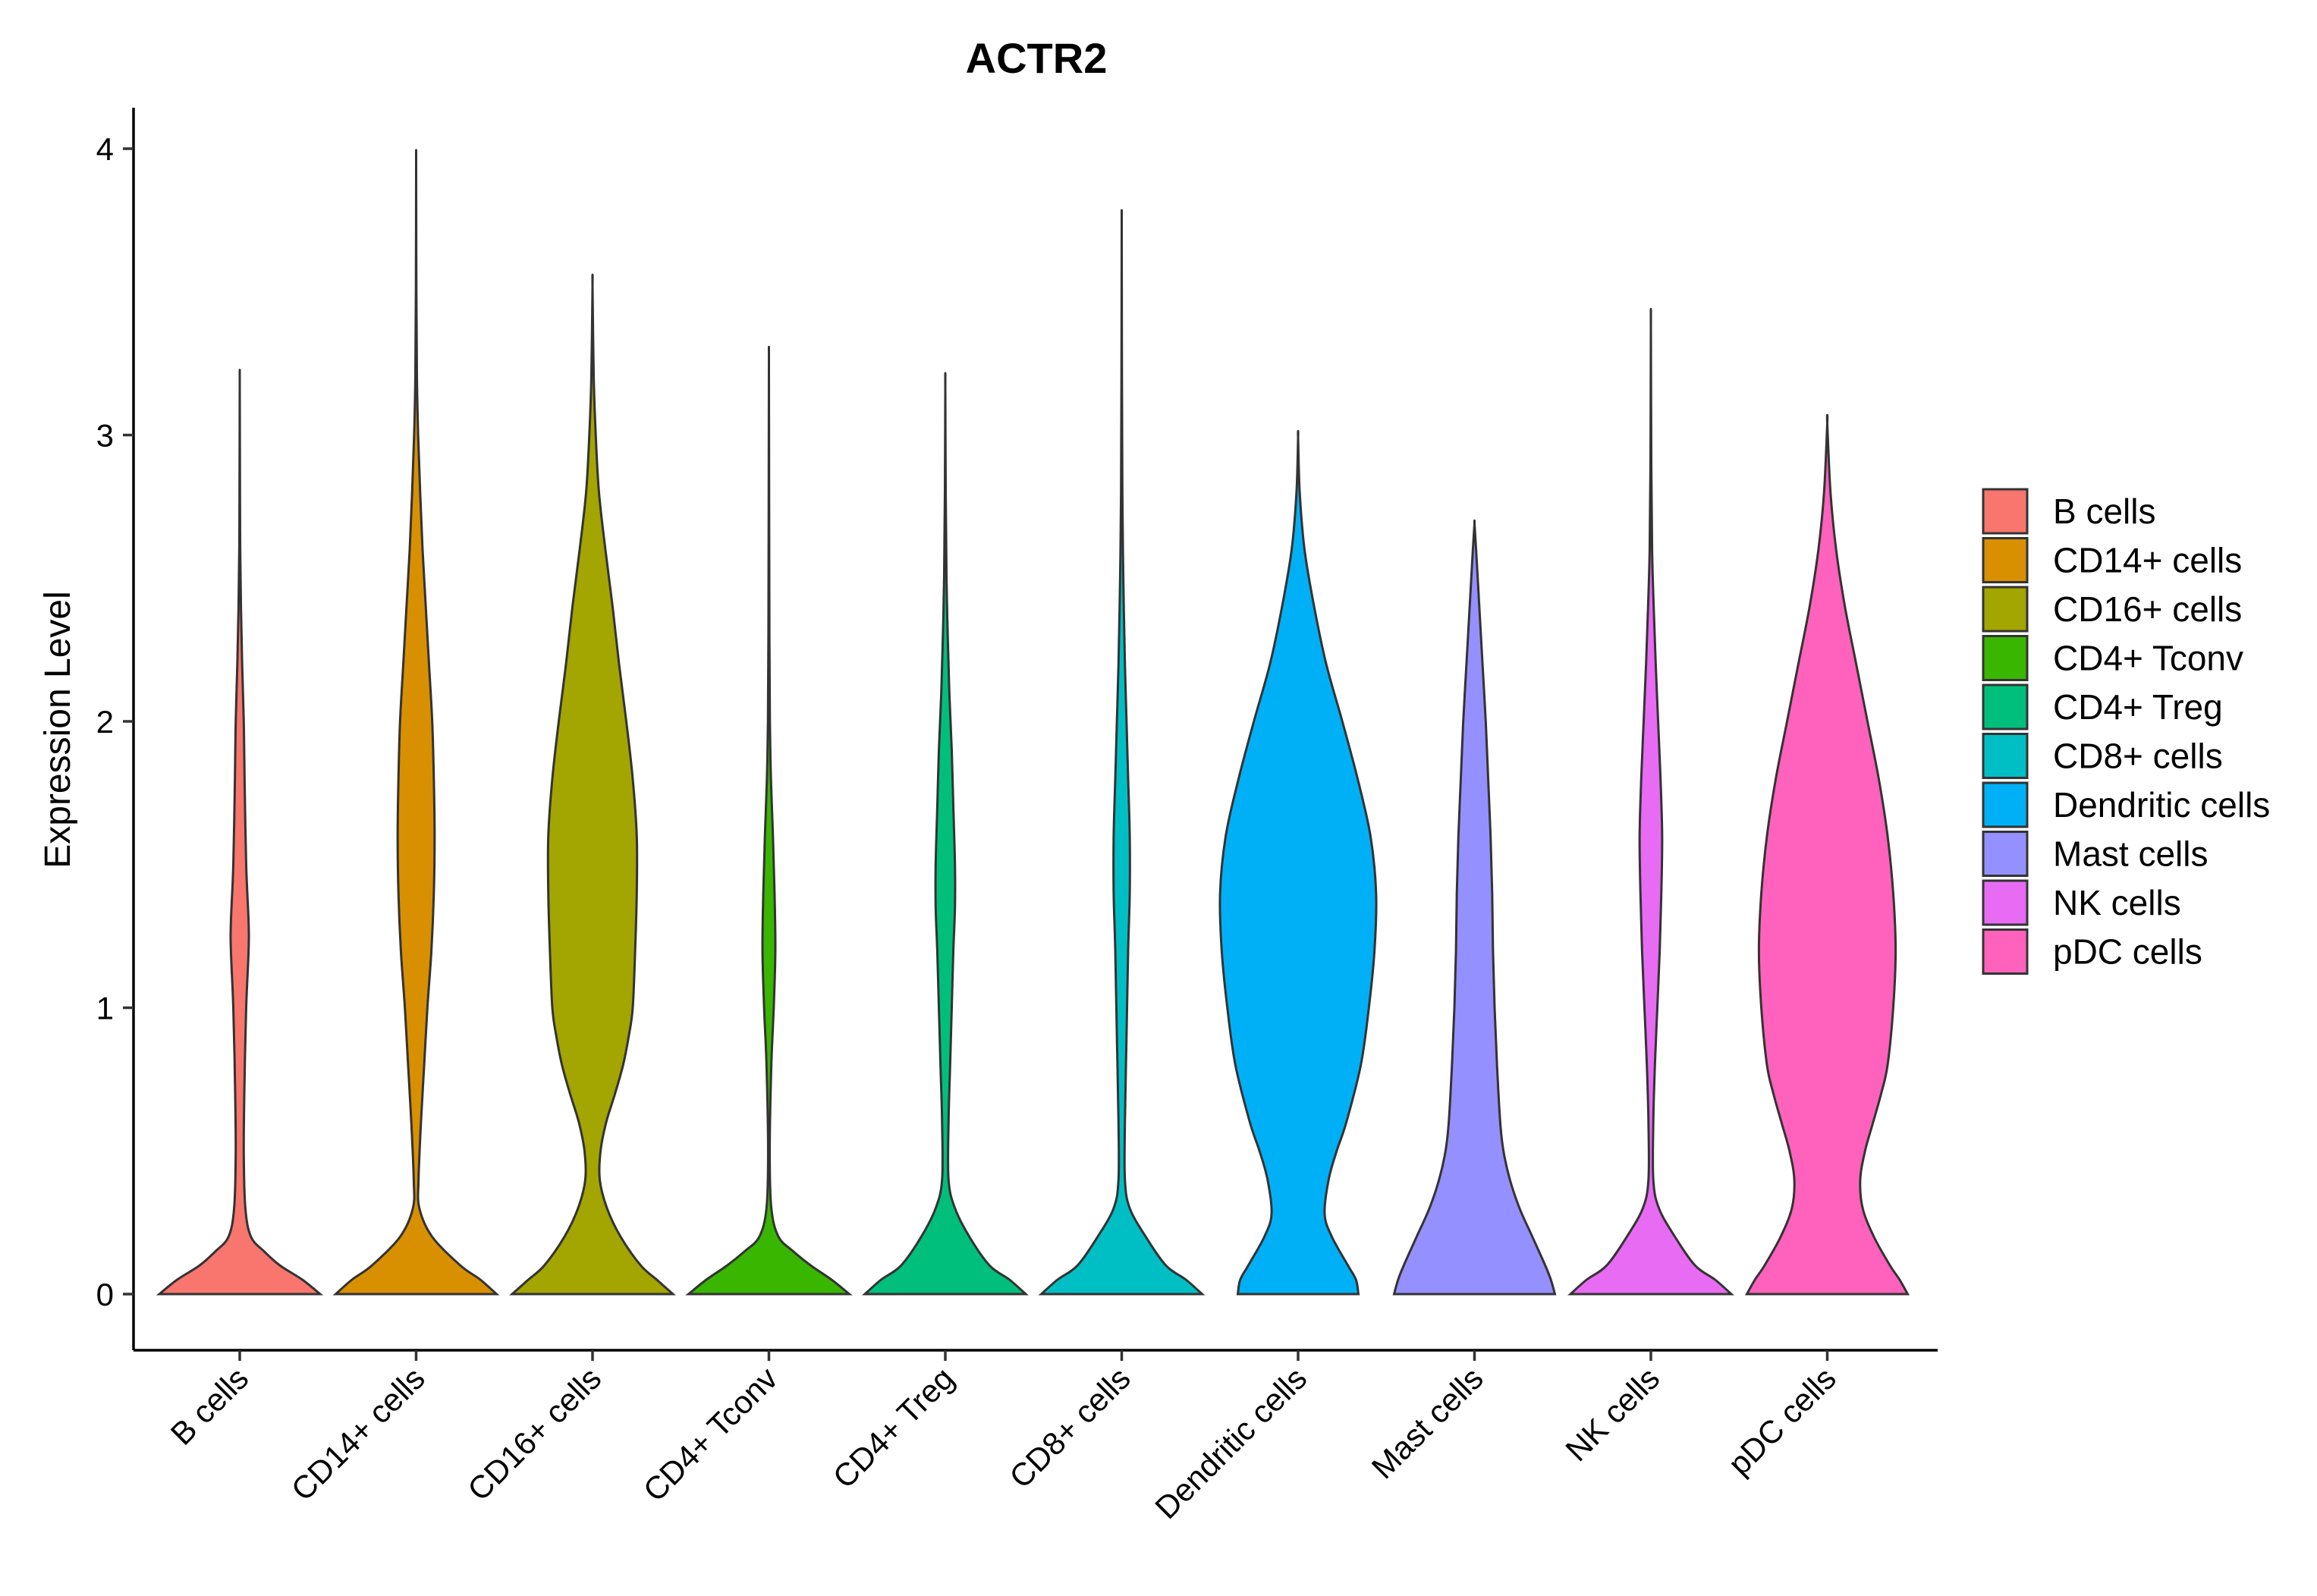 The image size is (2317, 1596). I want to click on x-tick-label-mast-cells: Mast cells, so click(1427, 1422).